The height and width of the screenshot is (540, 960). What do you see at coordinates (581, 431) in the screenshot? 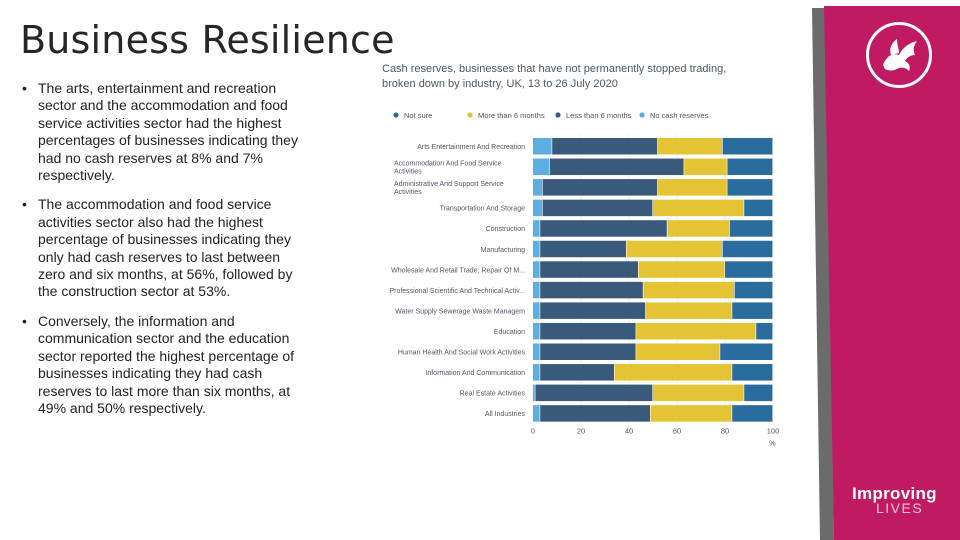
I see `x-tick-label: 20` at bounding box center [581, 431].